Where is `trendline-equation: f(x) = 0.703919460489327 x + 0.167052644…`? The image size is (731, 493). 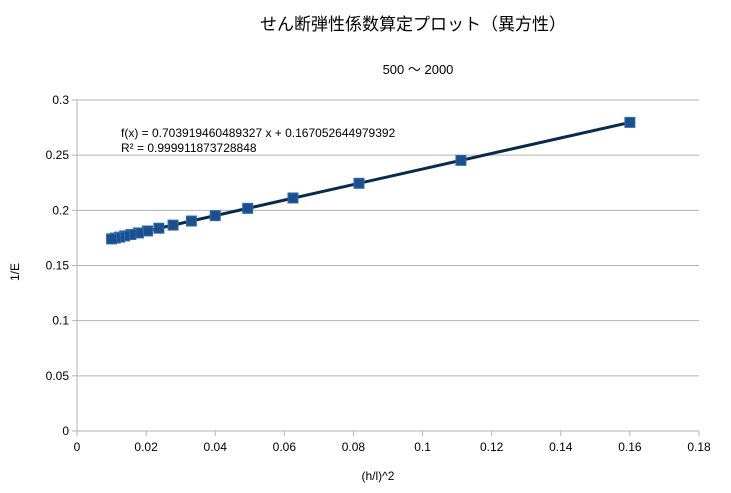 trendline-equation: f(x) = 0.703919460489327 x + 0.167052644… is located at coordinates (258, 133).